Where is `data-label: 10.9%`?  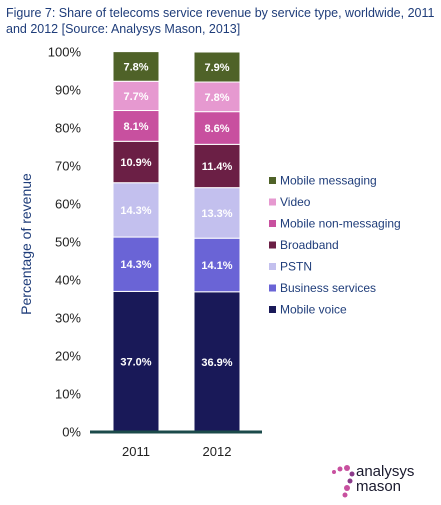
data-label: 10.9% is located at coordinates (135, 163).